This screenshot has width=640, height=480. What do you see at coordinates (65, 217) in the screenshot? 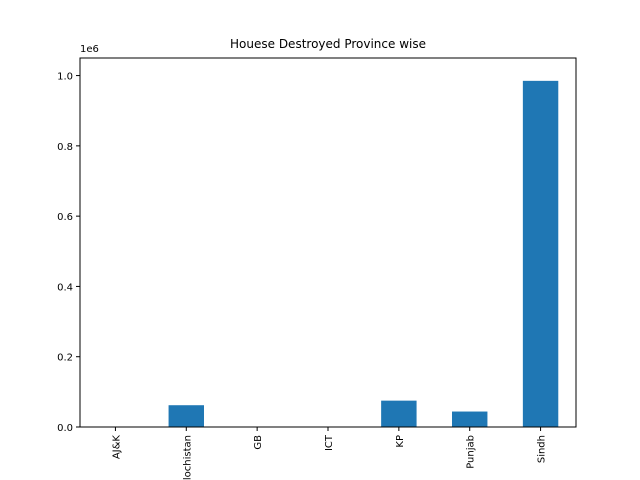
I see `y-tick-label: 0.6` at bounding box center [65, 217].